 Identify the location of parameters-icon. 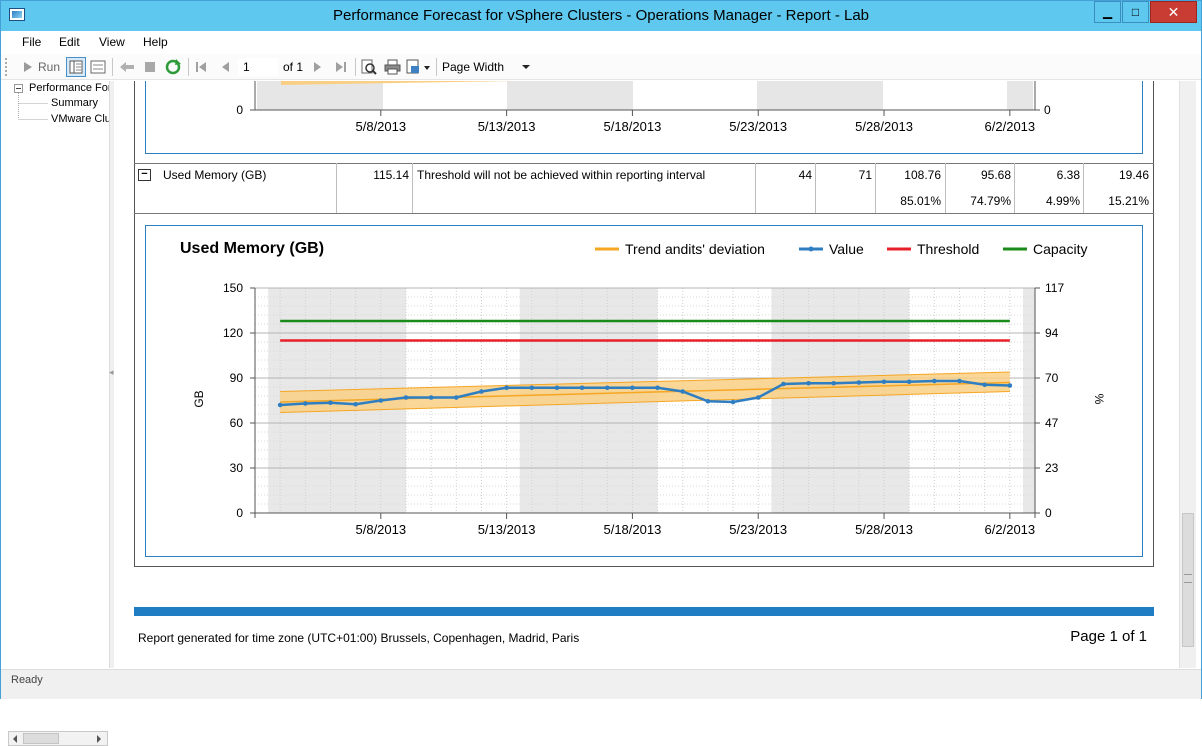
(98, 67).